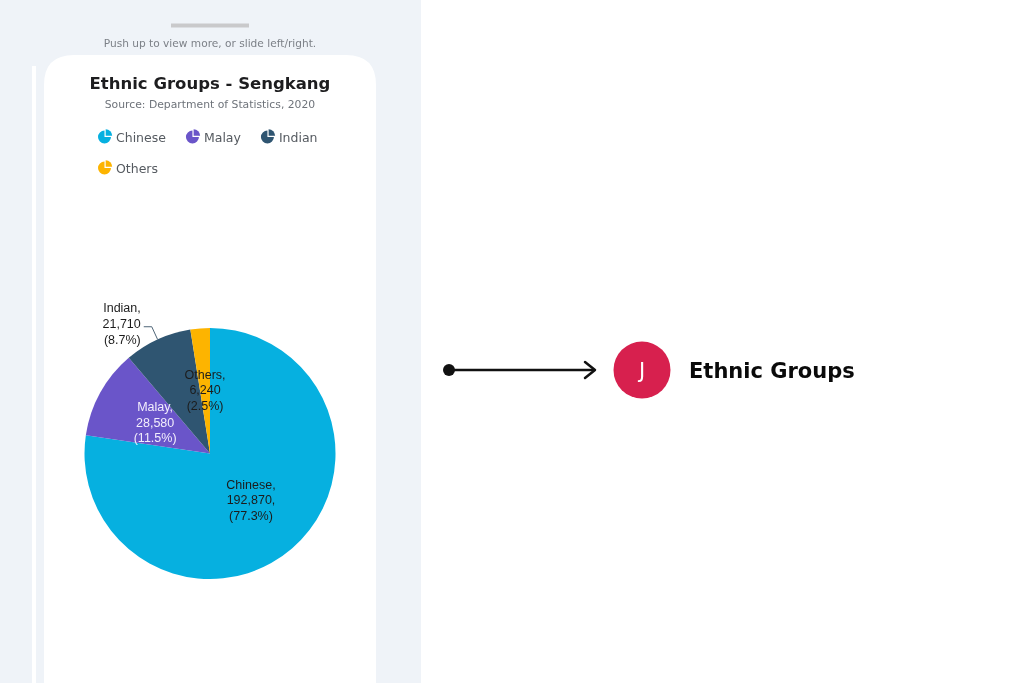 The image size is (1024, 683). Describe the element at coordinates (121, 324) in the screenshot. I see `data-label: Indian, 21,710 (8.7%)` at that location.